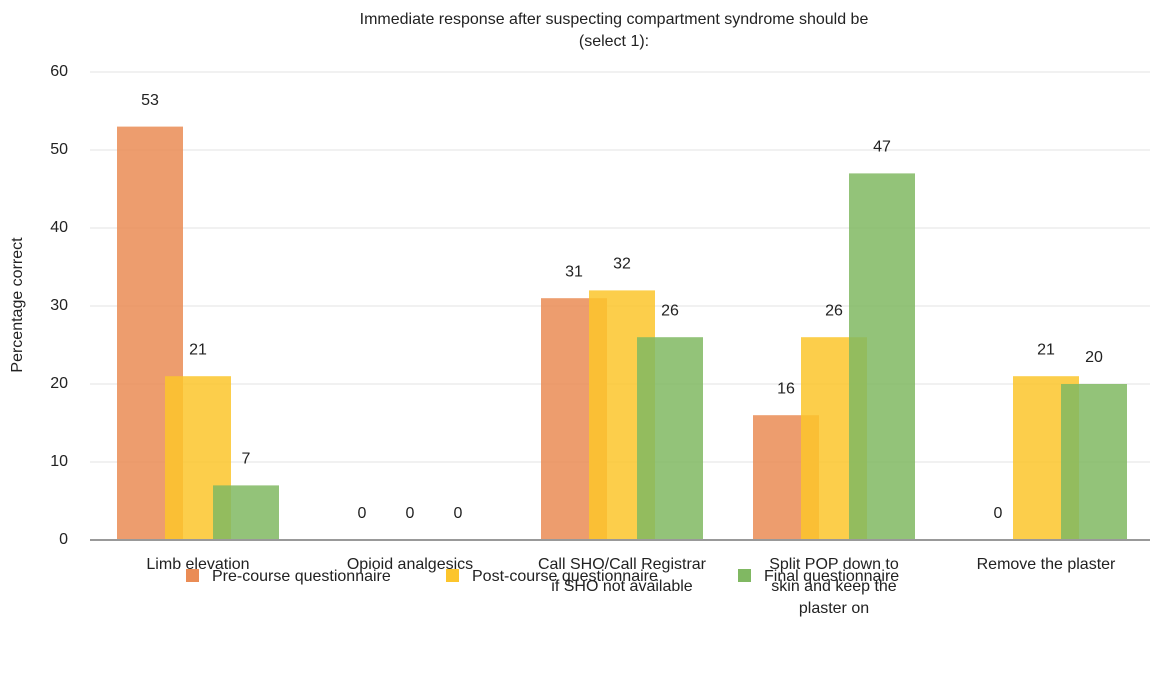 The width and height of the screenshot is (1162, 673). I want to click on data-label: 16, so click(786, 388).